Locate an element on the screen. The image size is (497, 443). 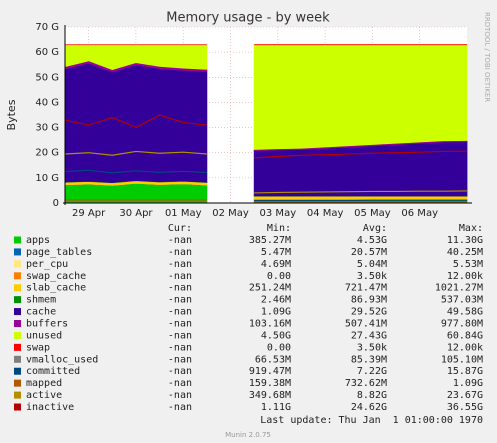
legend-stat: 86.93M is located at coordinates (369, 300).